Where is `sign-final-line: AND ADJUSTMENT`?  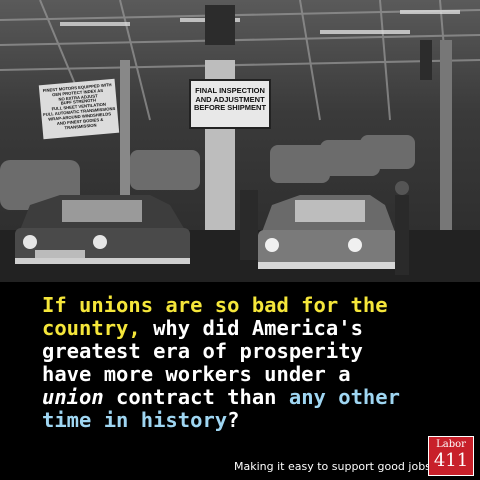
sign-final-line: AND ADJUSTMENT is located at coordinates (230, 99).